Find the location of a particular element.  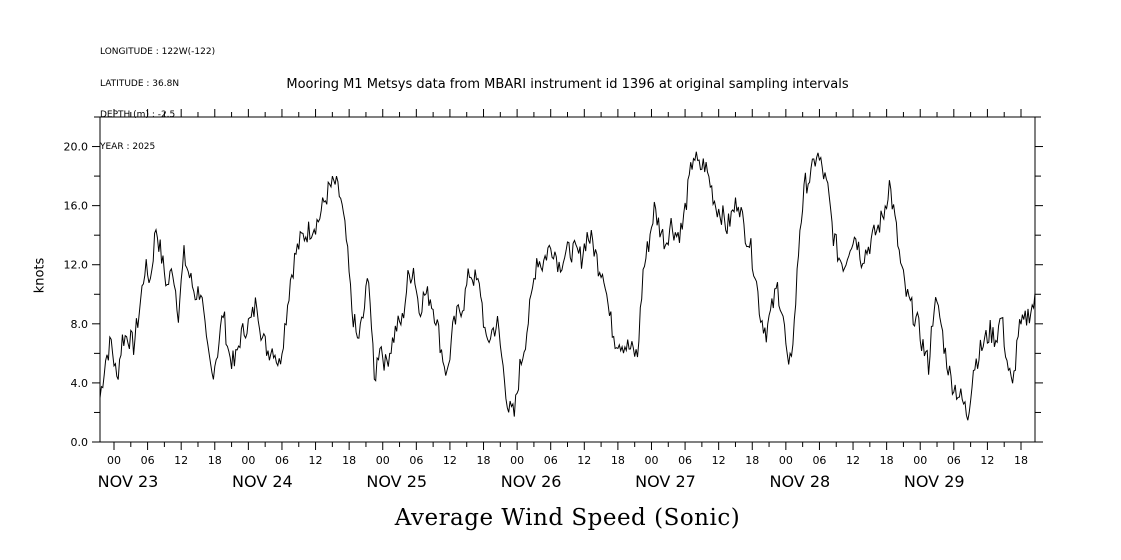

y-tick-label: 0.0 is located at coordinates (80, 442).